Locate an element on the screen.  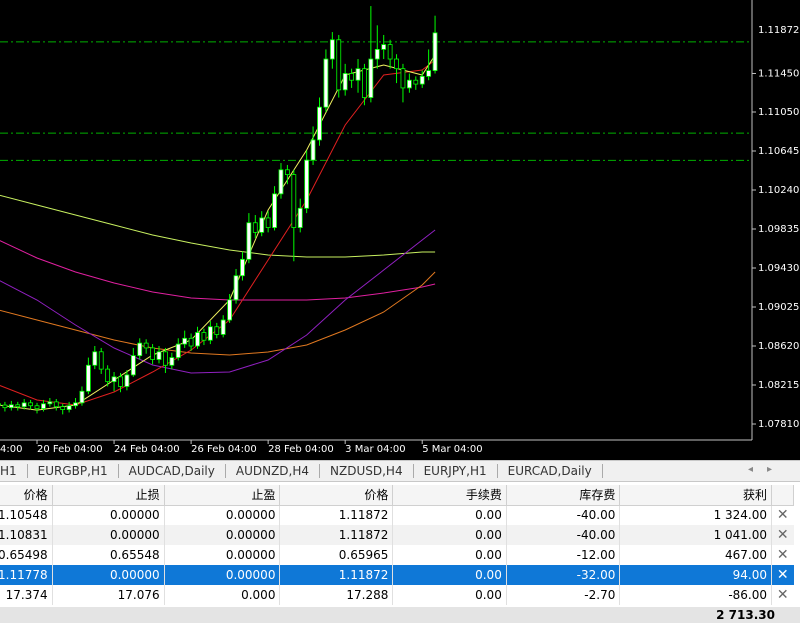
x-tick-label: 26 Feb 04:00 is located at coordinates (224, 449).